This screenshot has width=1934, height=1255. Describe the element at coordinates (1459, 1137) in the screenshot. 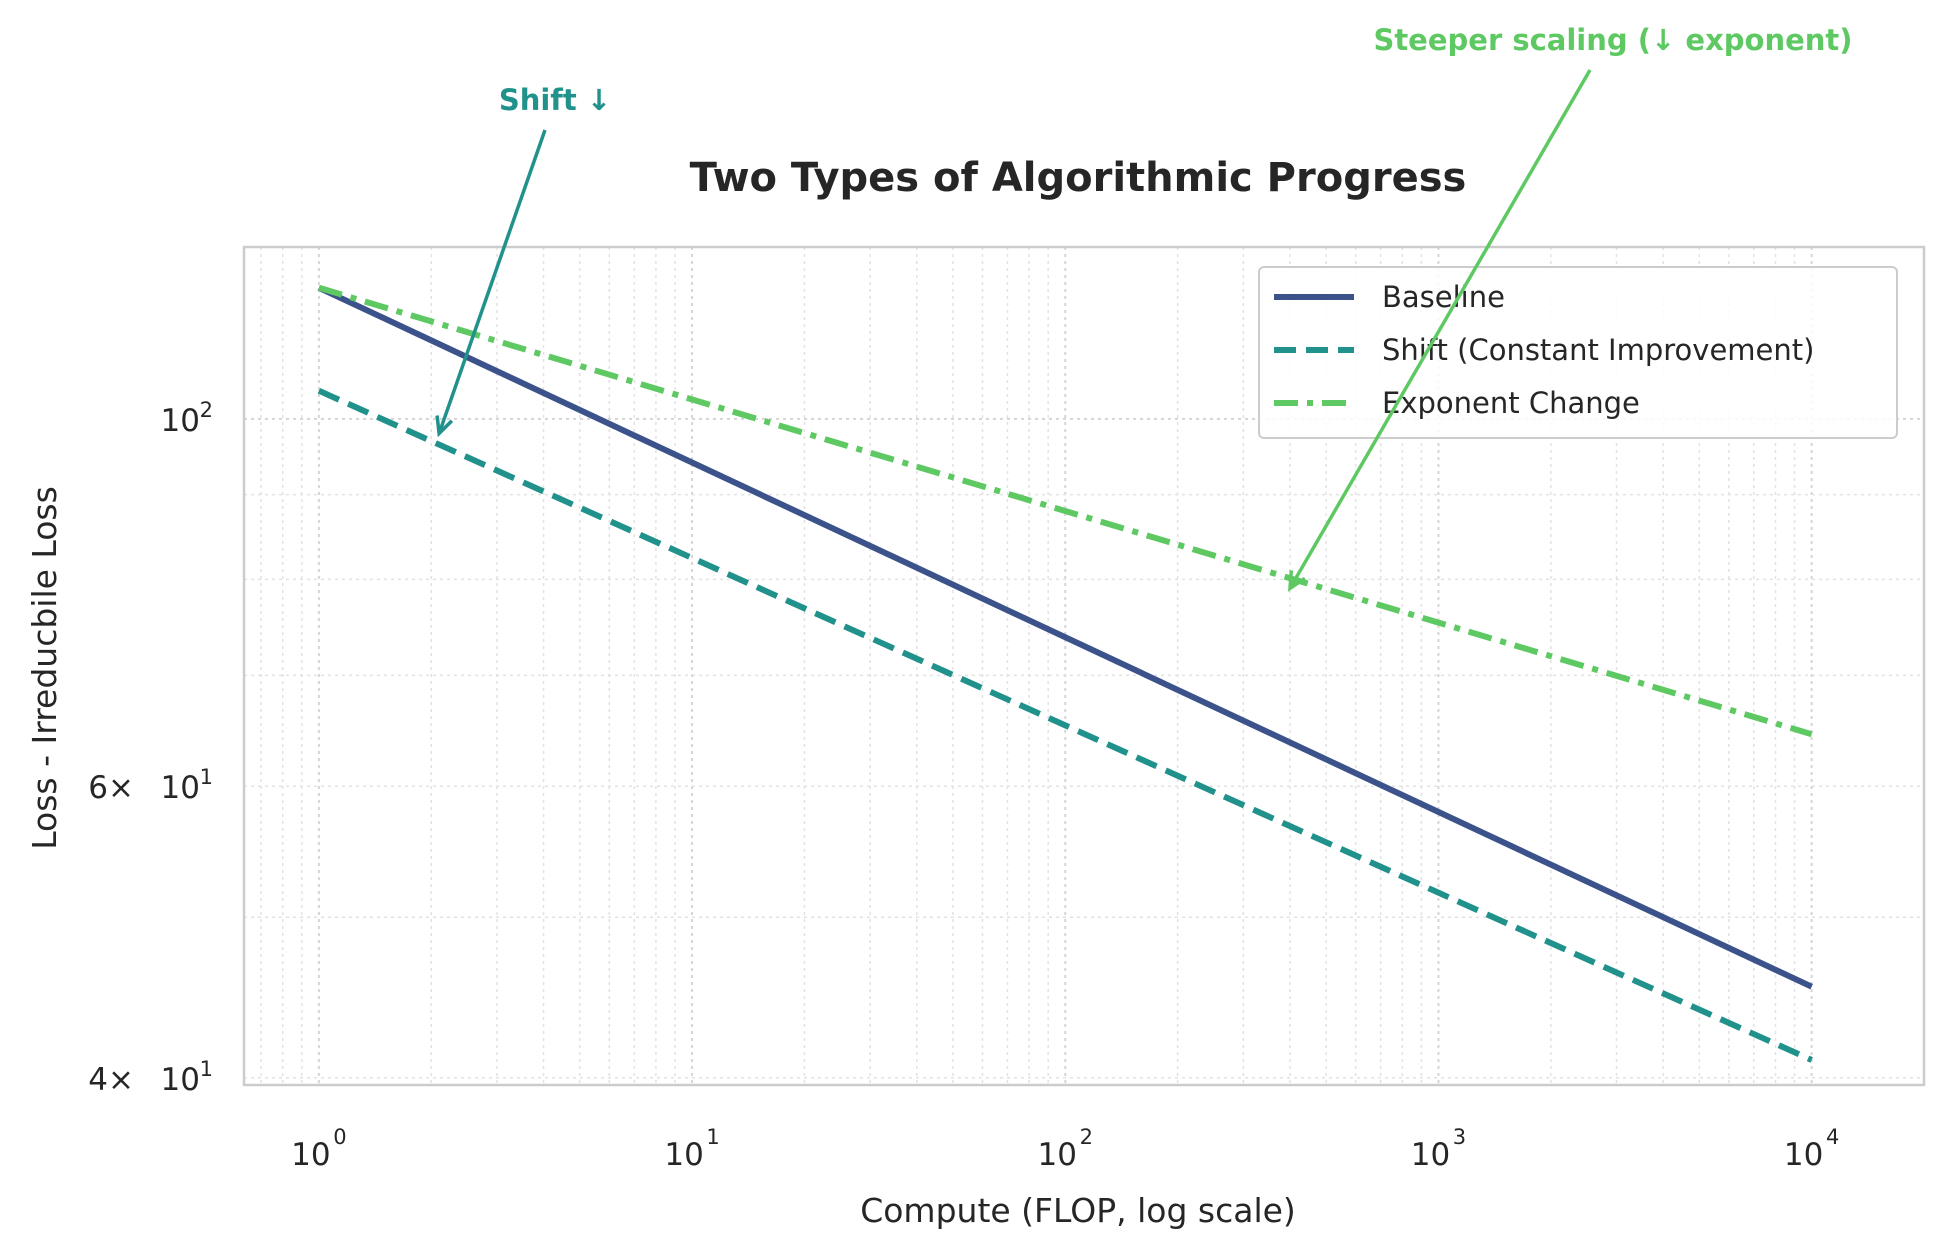

I see `x-tick-exponent: 3` at that location.